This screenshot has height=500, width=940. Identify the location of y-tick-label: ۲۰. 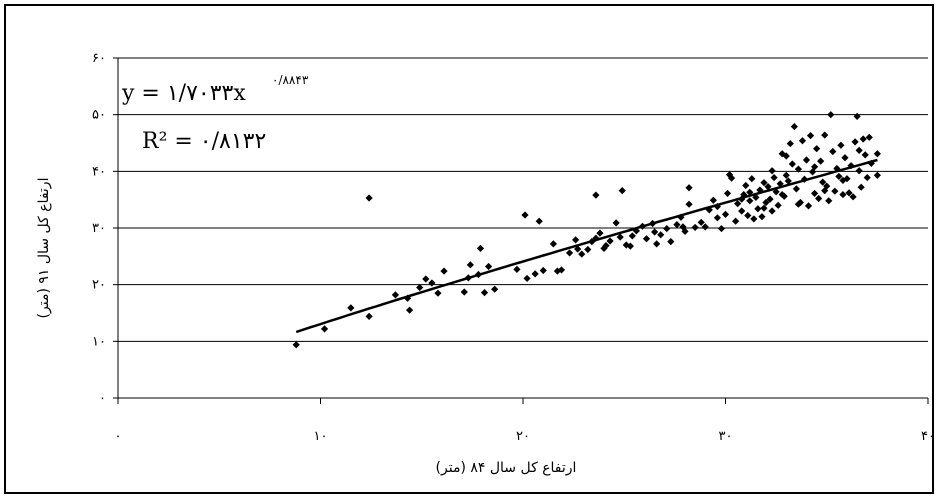
(99, 285).